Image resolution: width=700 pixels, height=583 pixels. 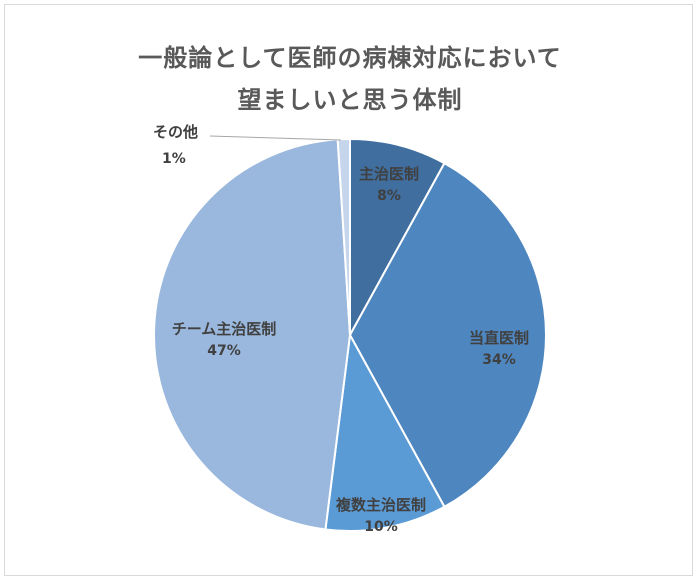 What do you see at coordinates (397, 236) in the screenshot?
I see `slice-shujii` at bounding box center [397, 236].